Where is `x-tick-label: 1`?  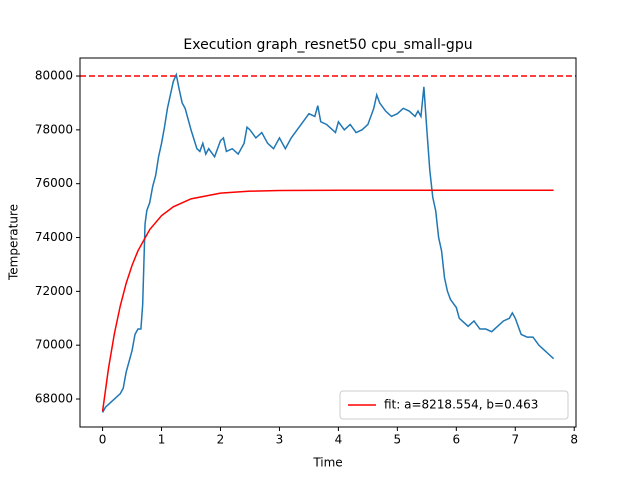 x-tick-label: 1 is located at coordinates (162, 440).